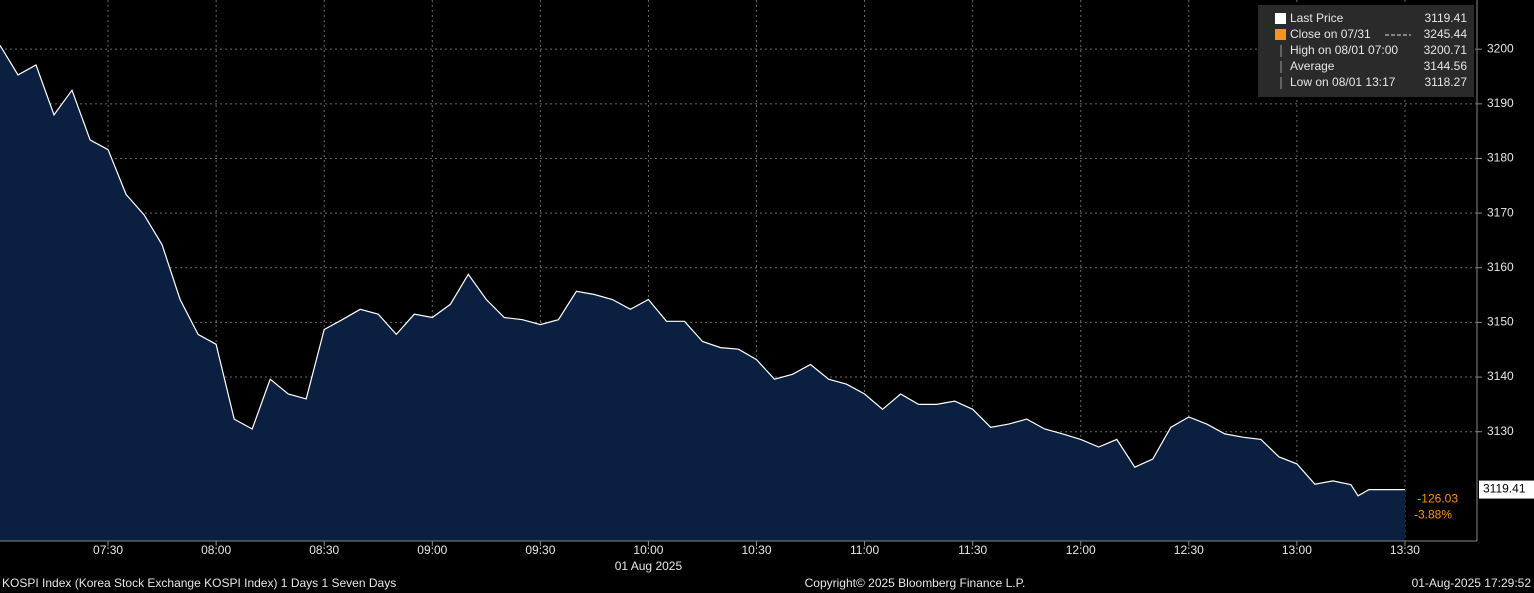  Describe the element at coordinates (1189, 550) in the screenshot. I see `x-tick-label: 12:30` at that location.